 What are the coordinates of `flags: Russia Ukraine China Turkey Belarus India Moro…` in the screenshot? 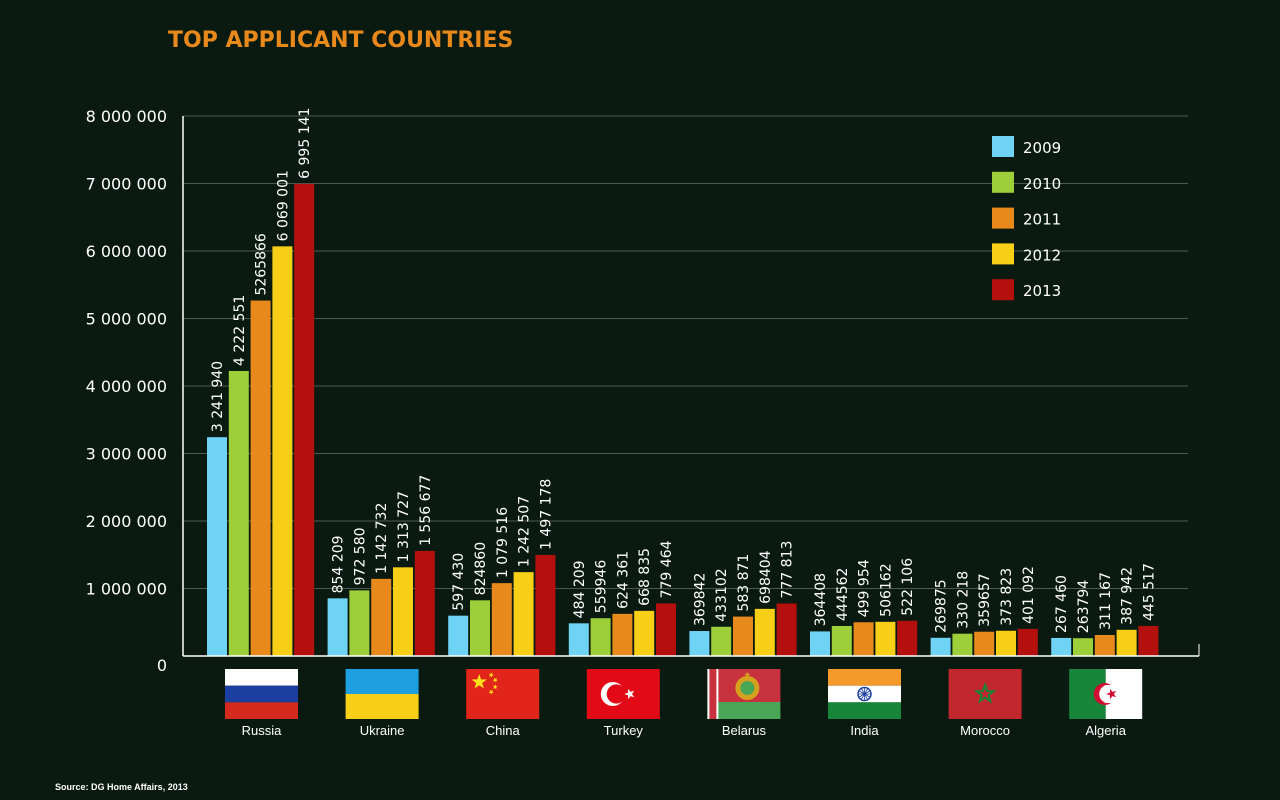 It's located at (684, 703).